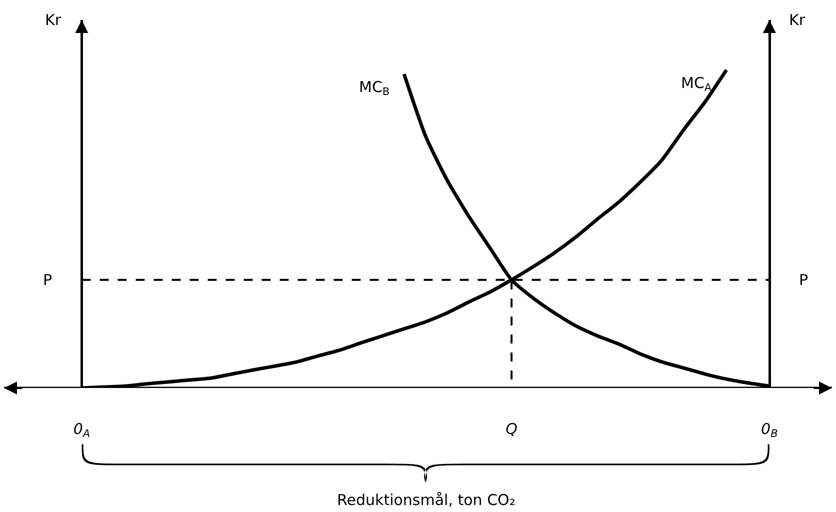 The image size is (836, 512). I want to click on x-tick-label: 0$_{A}$, so click(81, 430).